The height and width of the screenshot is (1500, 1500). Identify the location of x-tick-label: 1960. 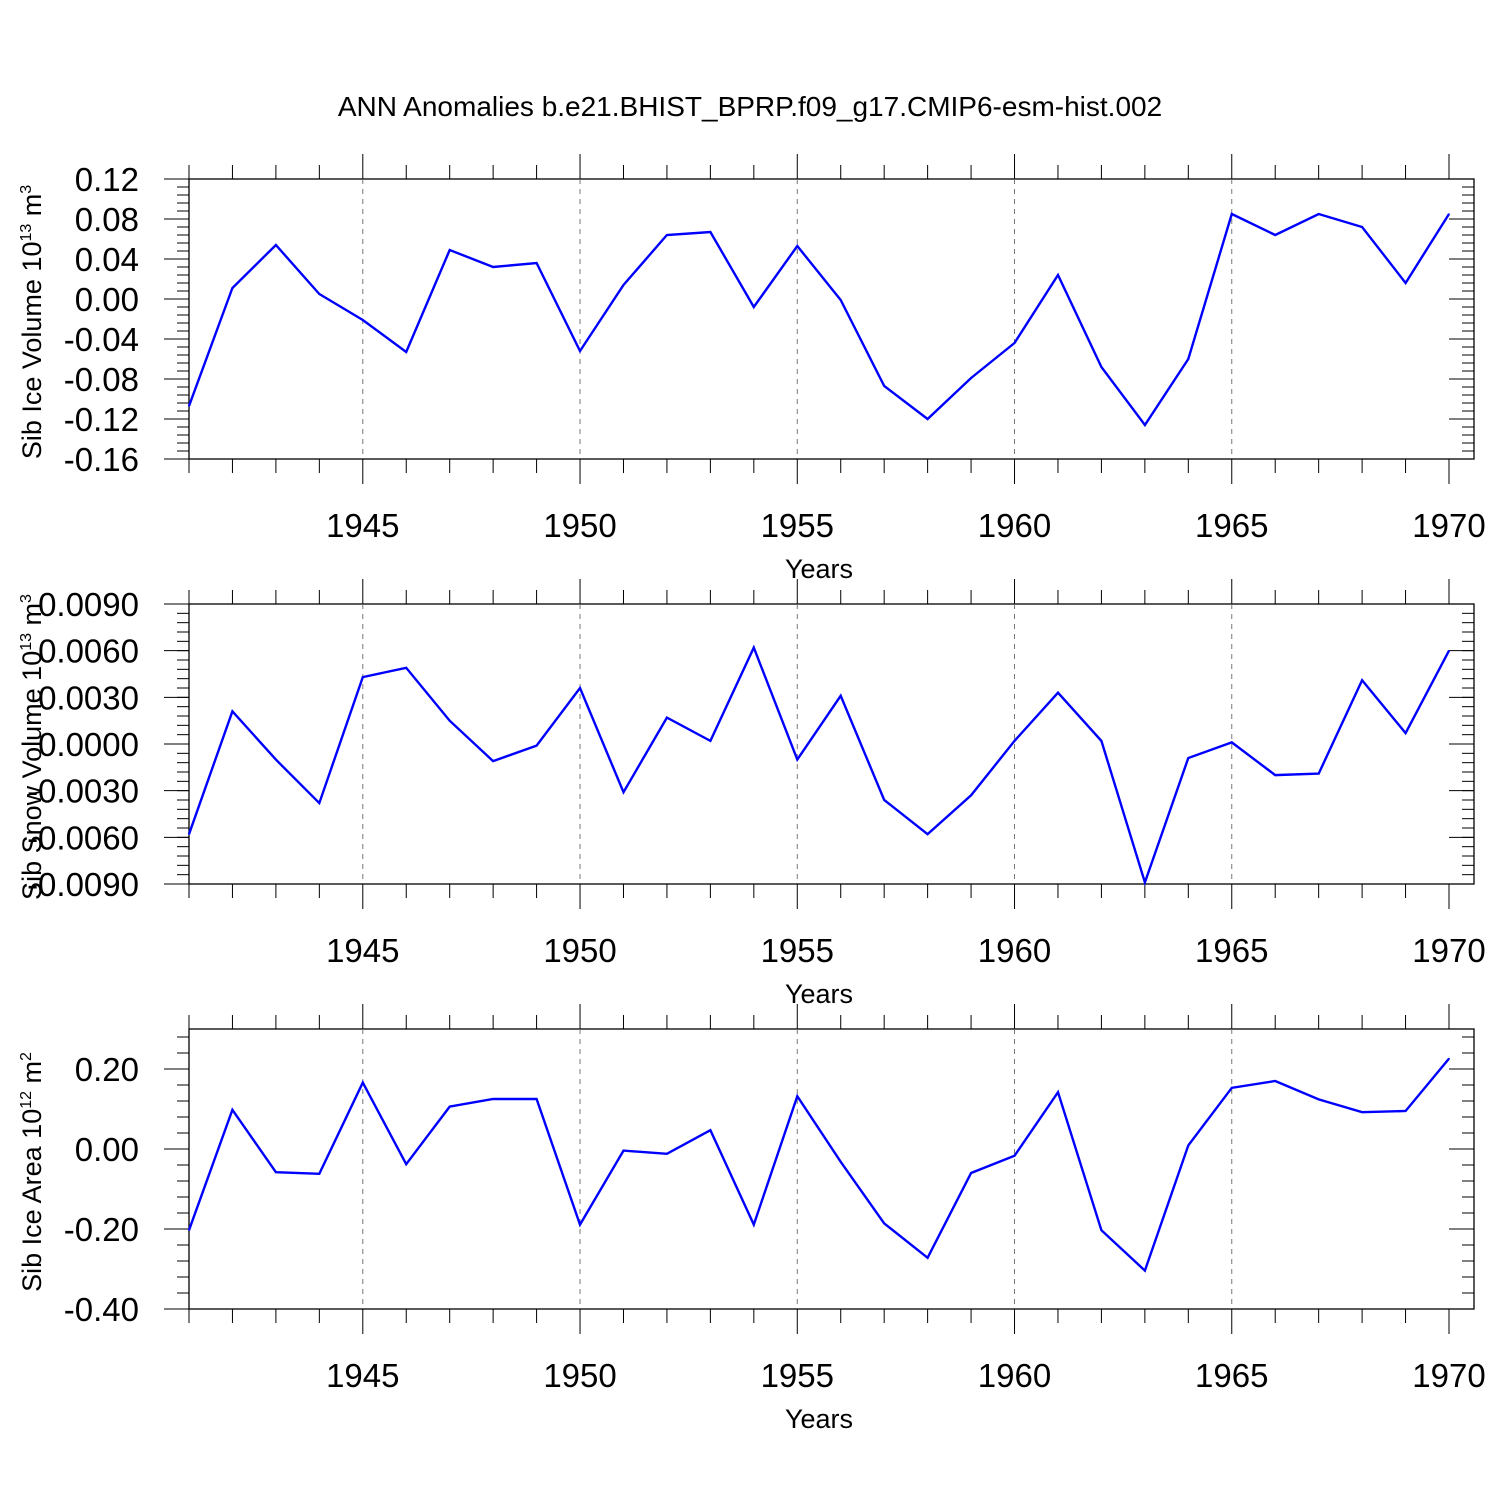
(1014, 950).